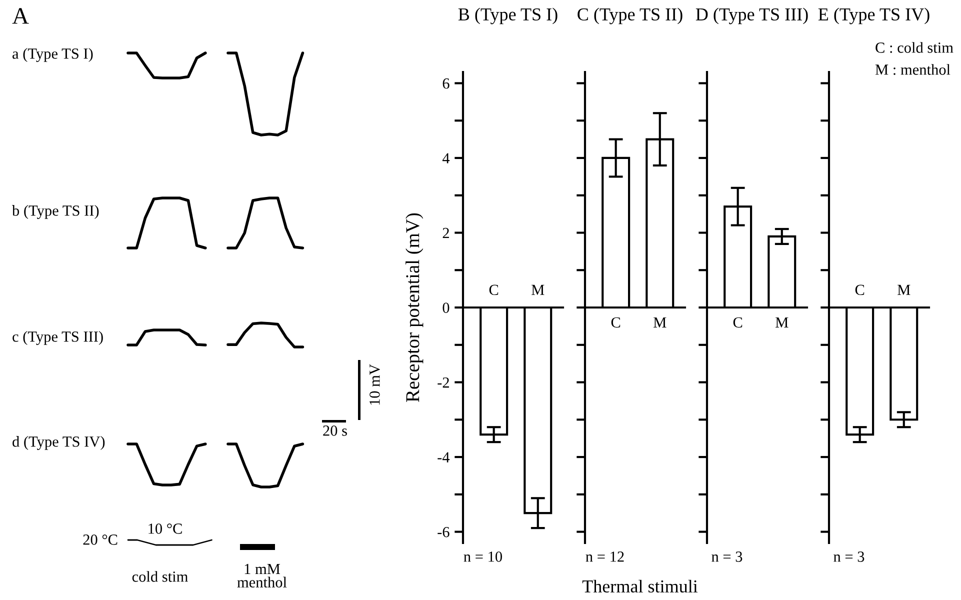 The height and width of the screenshot is (600, 961). Describe the element at coordinates (415, 307) in the screenshot. I see `y-axis-title: Receptor potential (mV)` at that location.